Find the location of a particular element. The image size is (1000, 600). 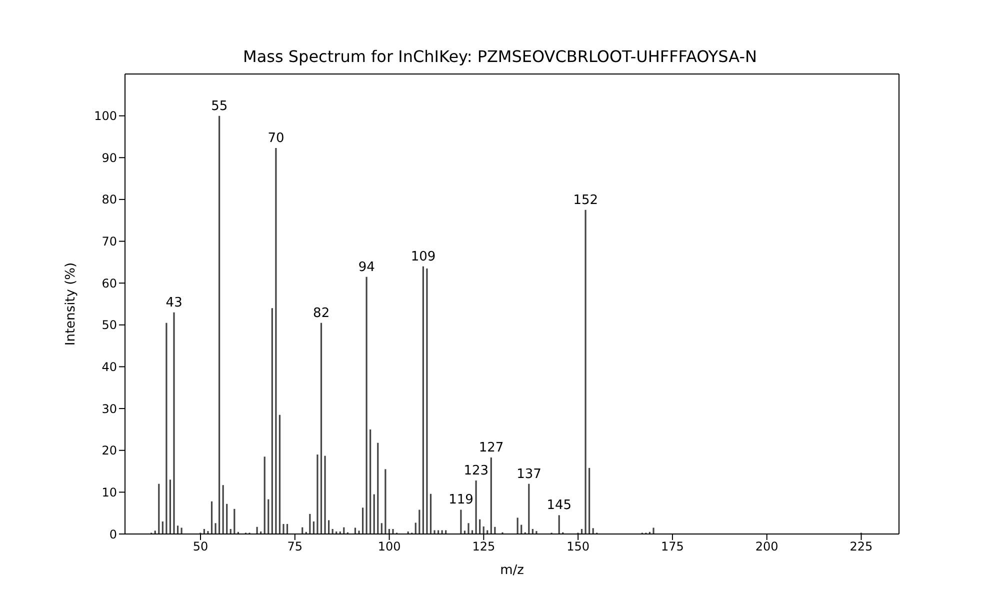

y-tick-label: 30 is located at coordinates (109, 409).